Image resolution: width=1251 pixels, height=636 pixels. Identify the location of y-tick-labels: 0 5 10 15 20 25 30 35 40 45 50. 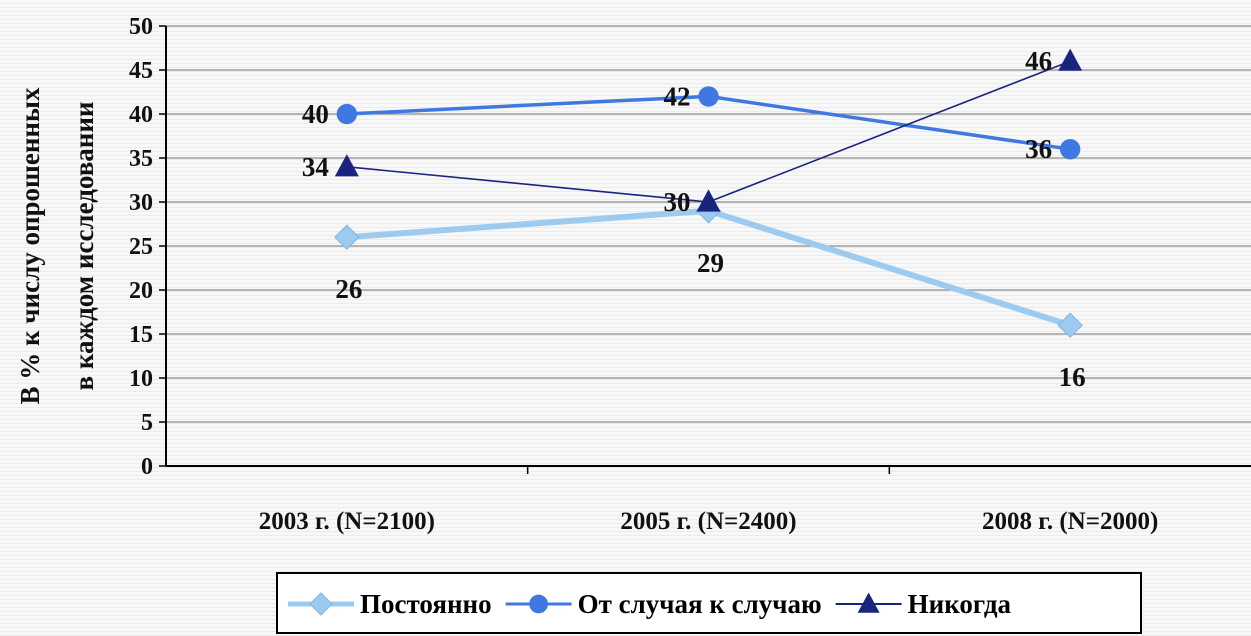
(141, 247).